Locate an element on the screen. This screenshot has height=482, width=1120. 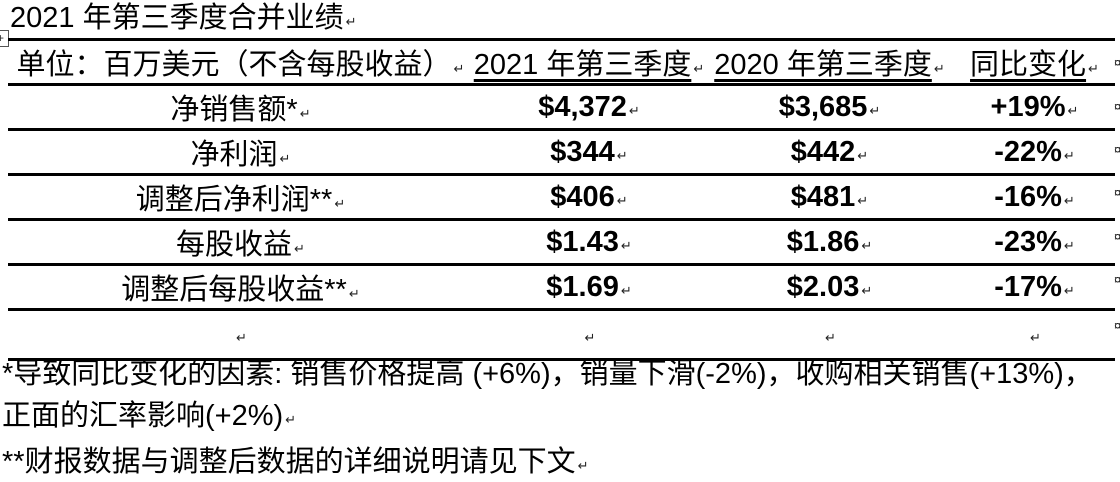
column-header-2021: 2021 年第三季度 is located at coordinates (582, 65).